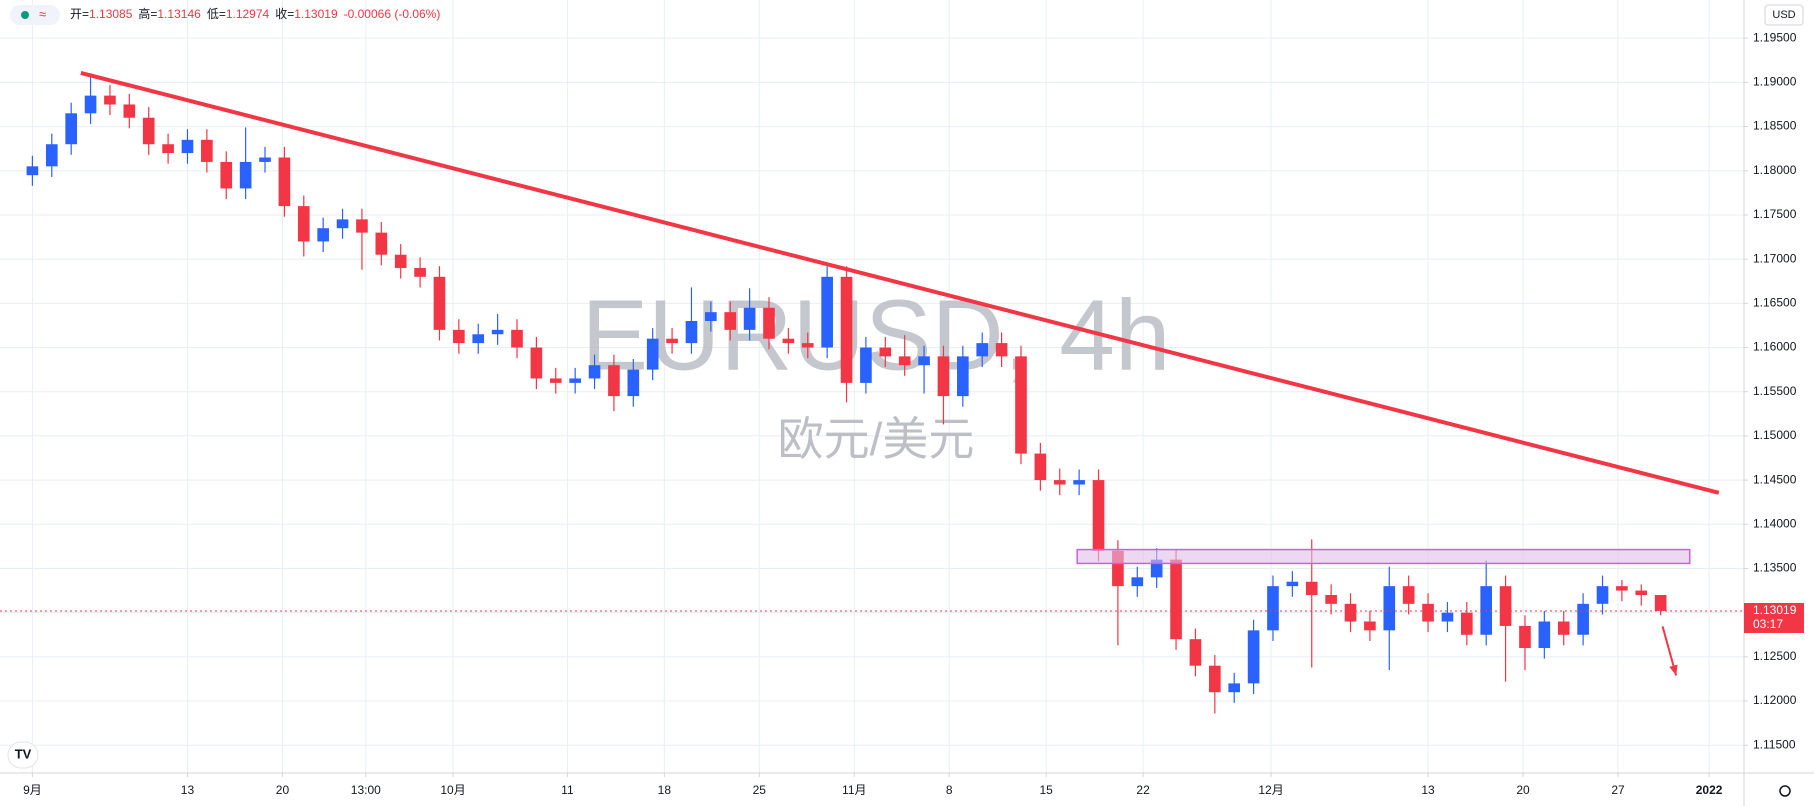  I want to click on settings-icon, so click(1785, 791).